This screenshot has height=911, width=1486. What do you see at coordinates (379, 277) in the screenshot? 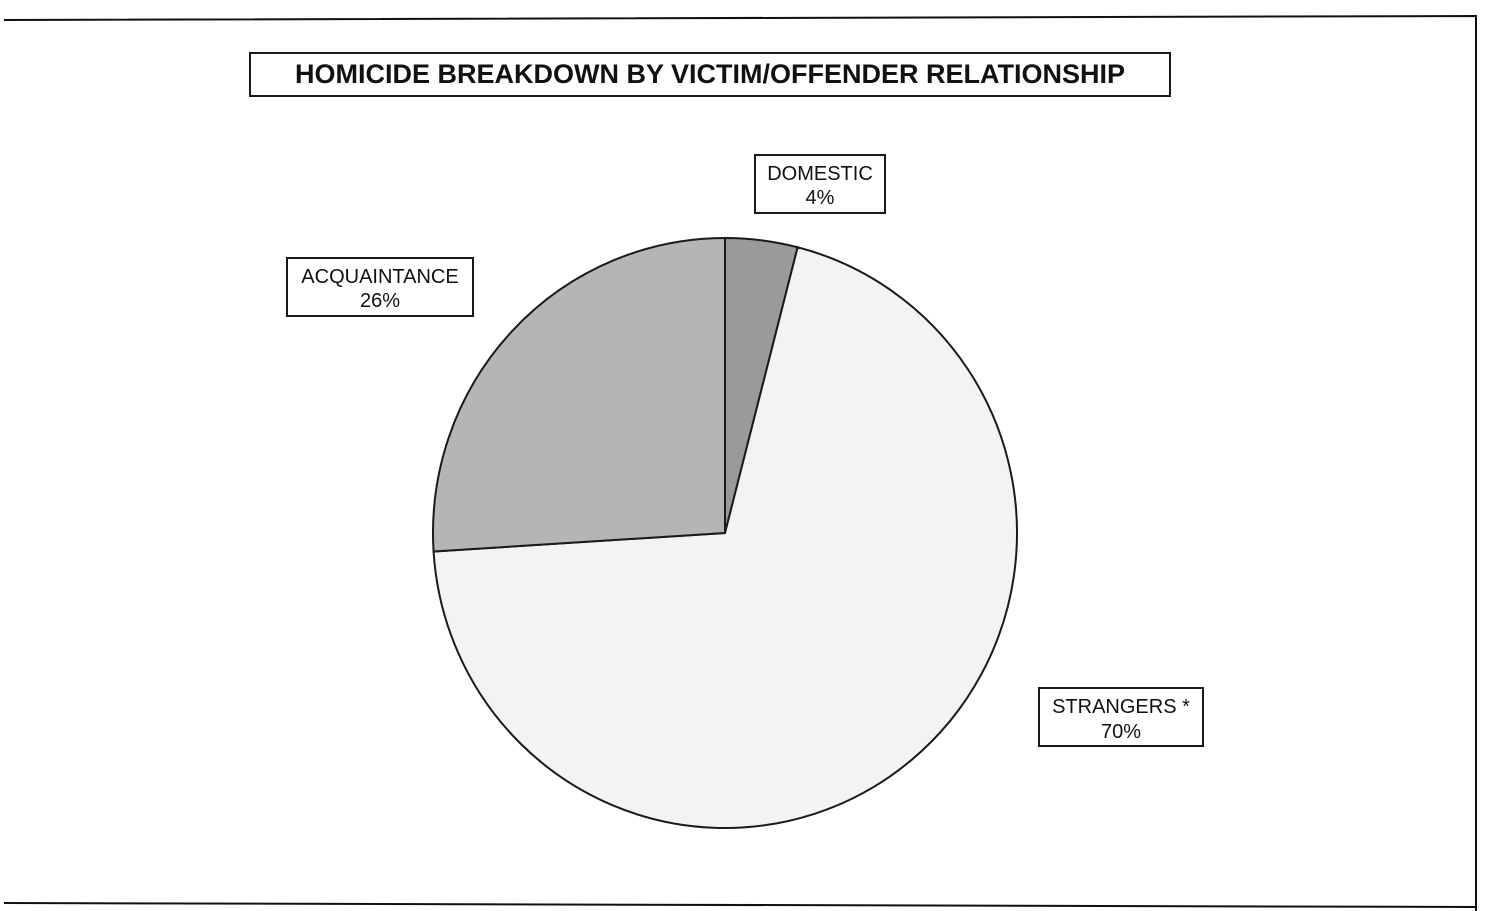
I see `slice-label-acquaintance-name: ACQUAINTANCE` at bounding box center [379, 277].